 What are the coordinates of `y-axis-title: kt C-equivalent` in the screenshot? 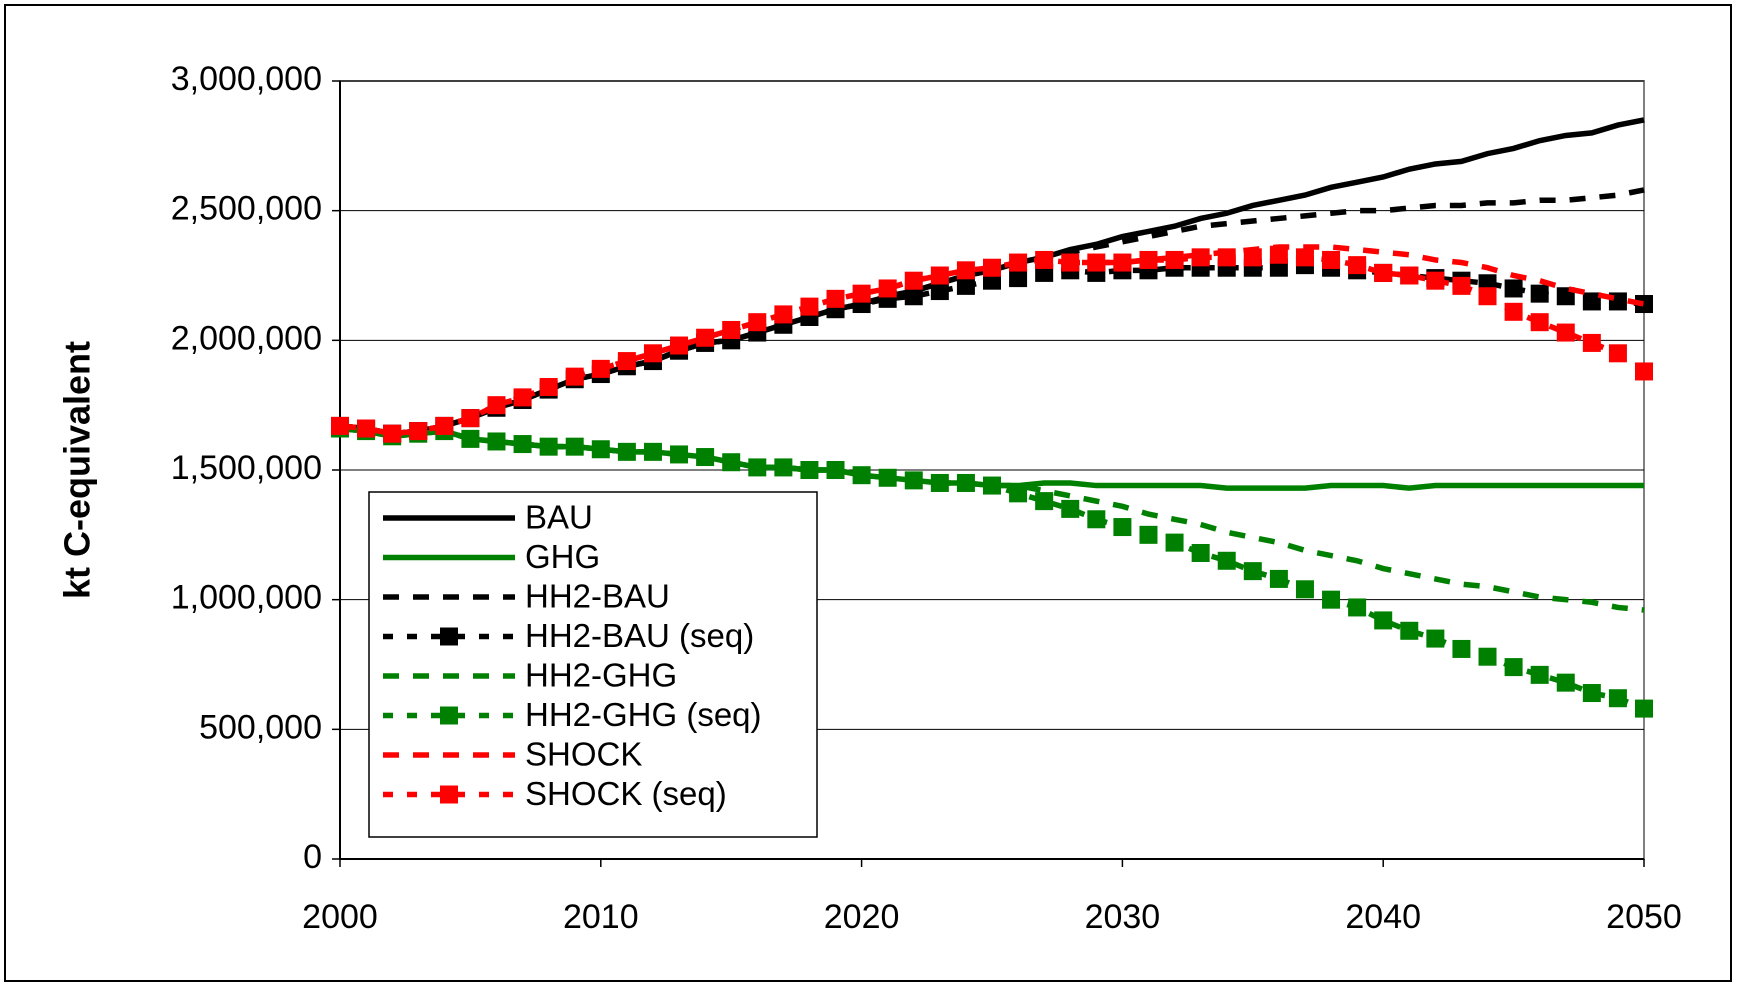 It's located at (77, 470).